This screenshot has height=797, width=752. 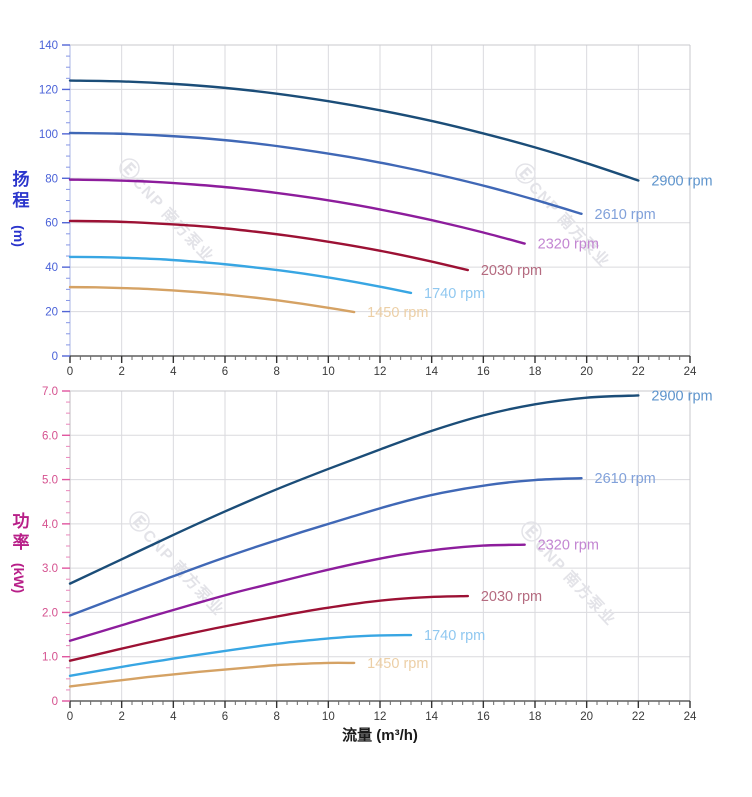 I want to click on power-axis-title: 功率 (kW), so click(x=19, y=552).